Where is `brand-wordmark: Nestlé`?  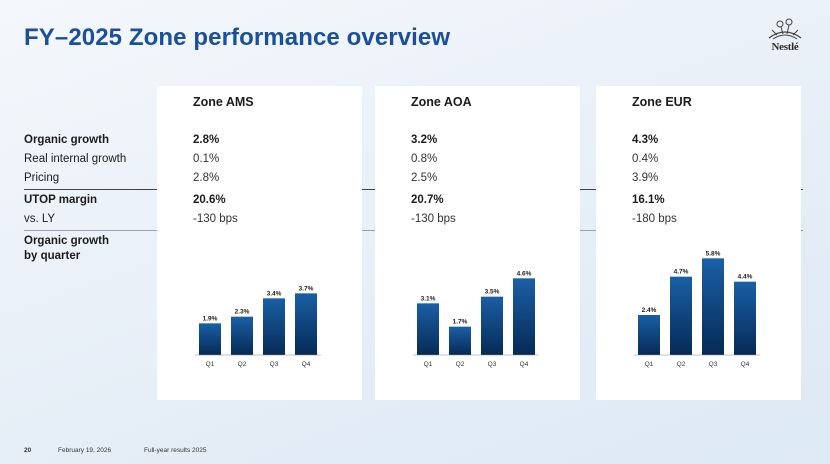 brand-wordmark: Nestlé is located at coordinates (785, 47).